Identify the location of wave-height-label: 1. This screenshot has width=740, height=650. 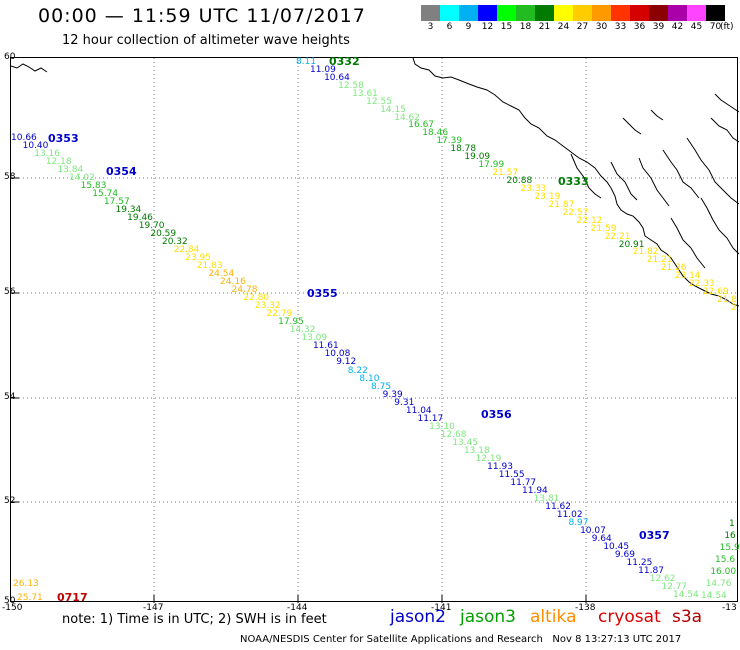
(732, 524).